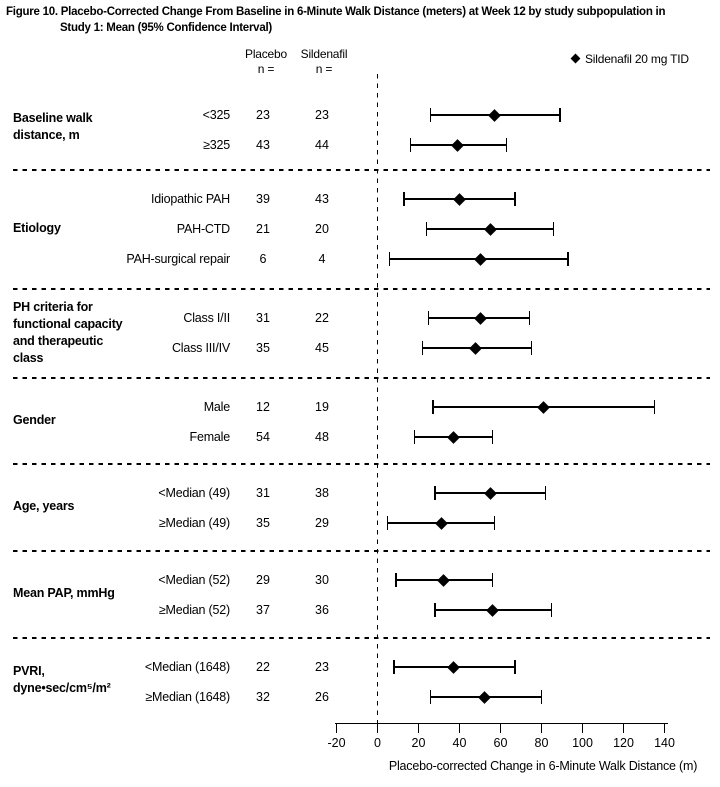 Image resolution: width=720 pixels, height=787 pixels. Describe the element at coordinates (263, 115) in the screenshot. I see `placebo-n-value: 23` at that location.